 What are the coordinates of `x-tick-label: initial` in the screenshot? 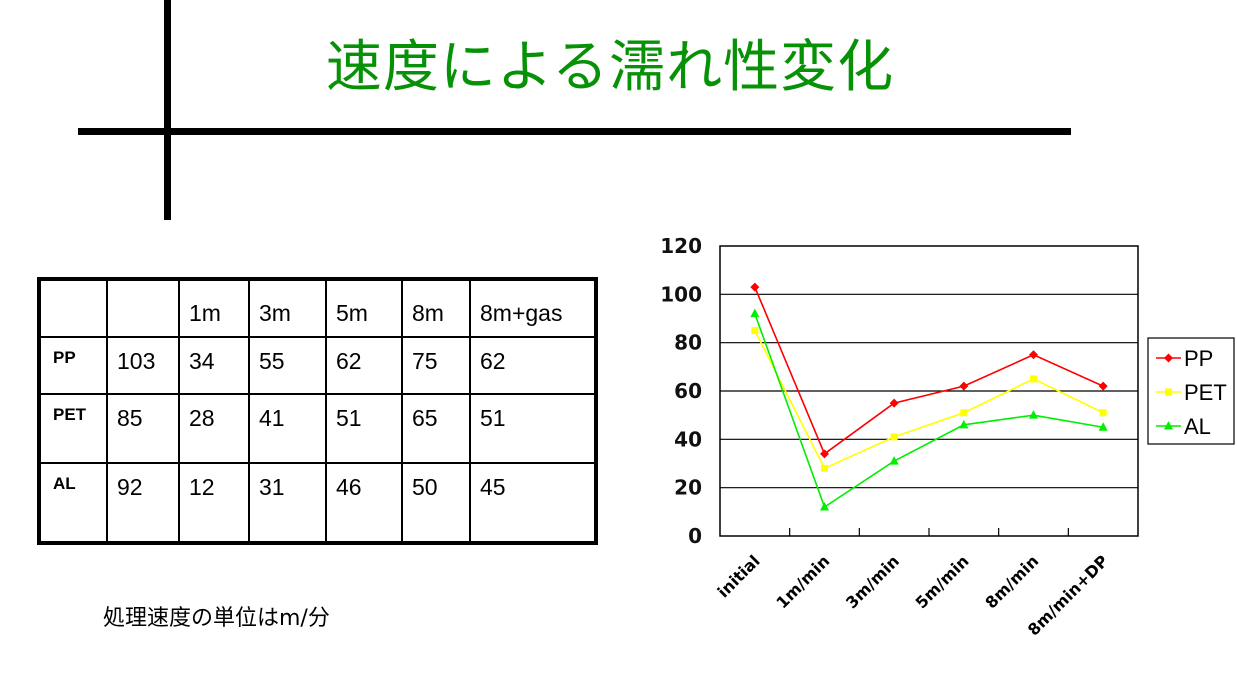 It's located at (739, 576).